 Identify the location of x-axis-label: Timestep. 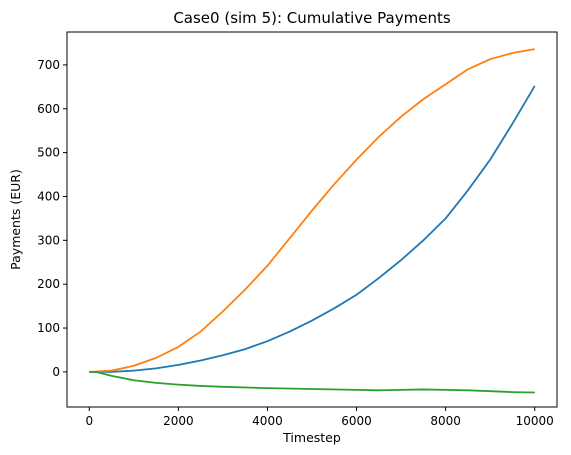
(311, 437).